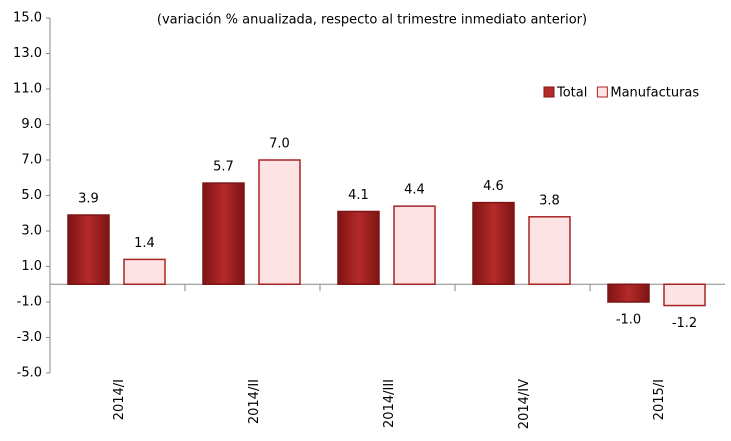 The image size is (731, 441). I want to click on data-label: 5.7, so click(223, 167).